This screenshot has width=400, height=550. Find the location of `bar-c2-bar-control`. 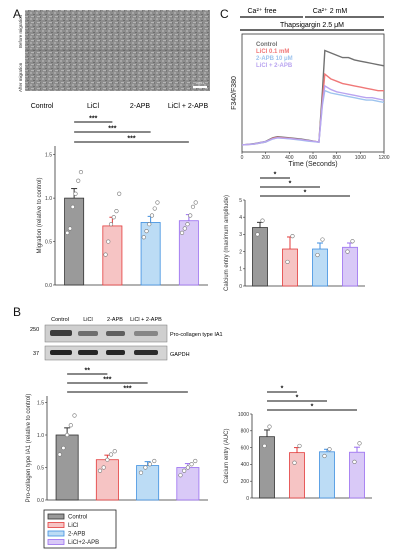

bar-c2-bar-control is located at coordinates (267, 467).